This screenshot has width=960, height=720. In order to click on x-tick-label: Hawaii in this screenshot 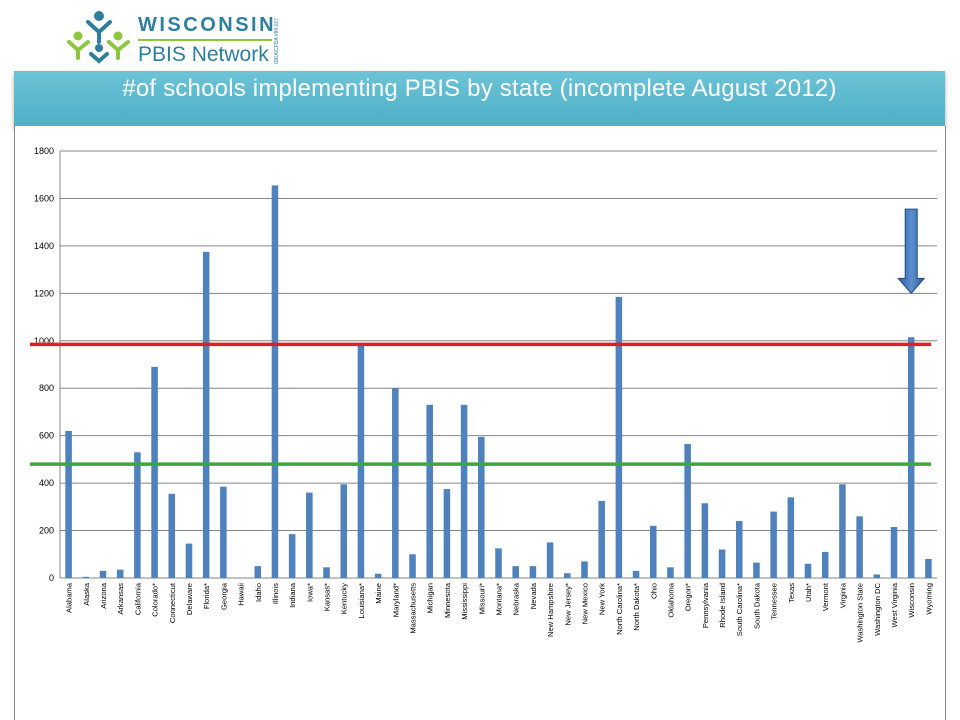, I will do `click(241, 594)`.